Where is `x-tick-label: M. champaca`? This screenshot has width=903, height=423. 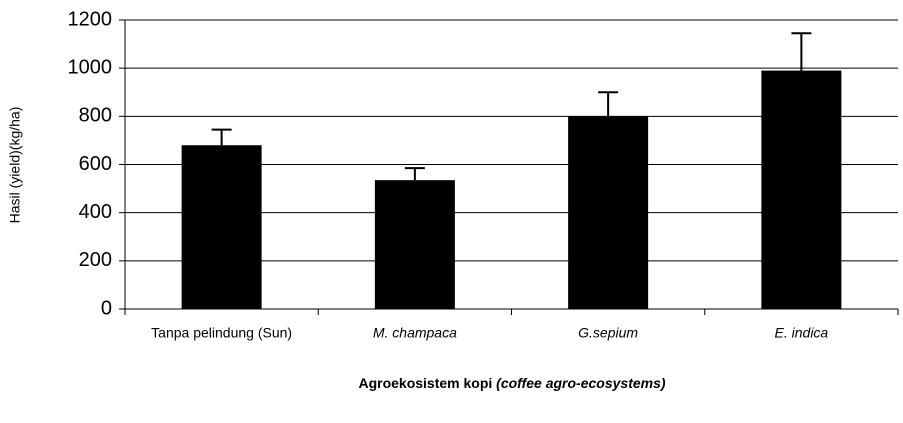 x-tick-label: M. champaca is located at coordinates (415, 333).